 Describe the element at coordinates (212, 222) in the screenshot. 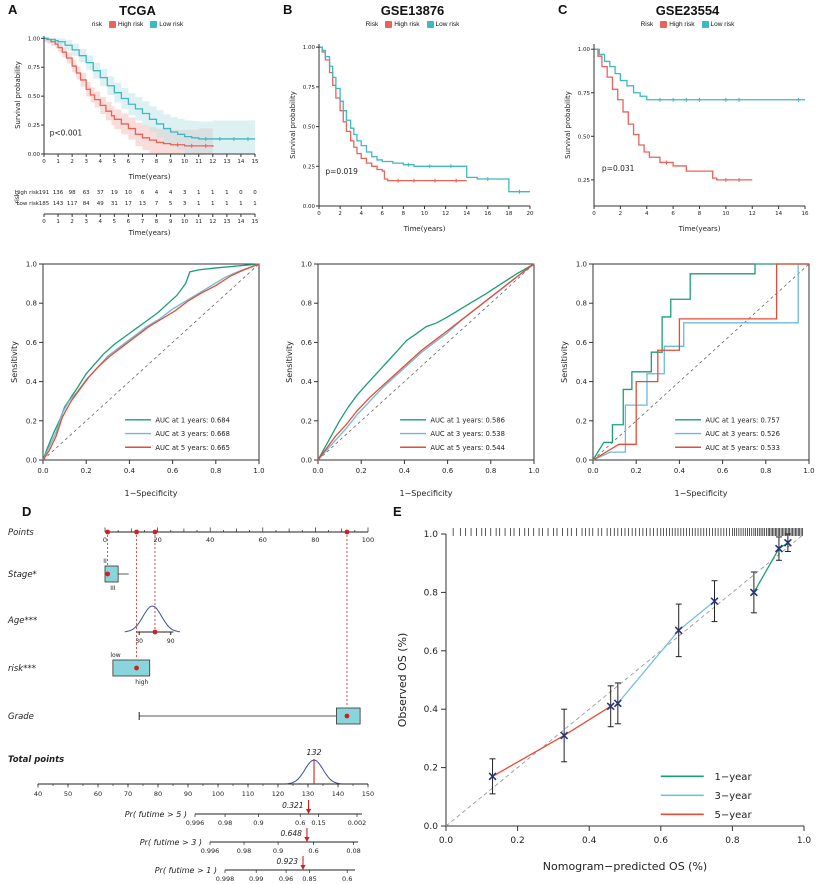

I see `svg-text: 12` at that location.